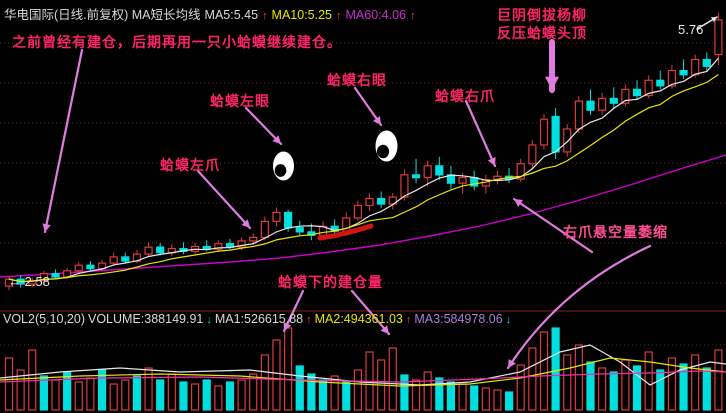  I want to click on annotation-top-note: 之前曾经有建仓，后期再用一只小蛤蟆继续建仓。, so click(177, 42).